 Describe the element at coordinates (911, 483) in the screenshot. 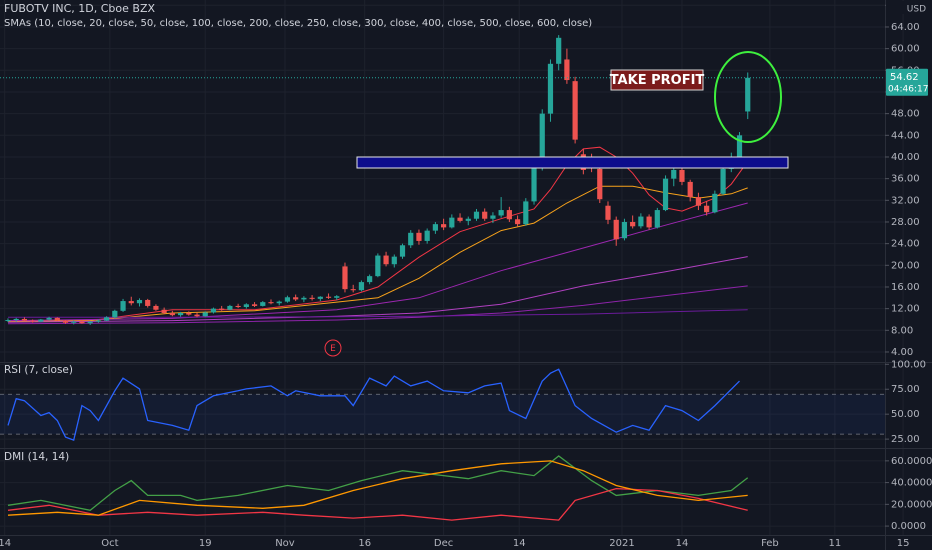

I see `y-tick-label: 40.0000` at that location.